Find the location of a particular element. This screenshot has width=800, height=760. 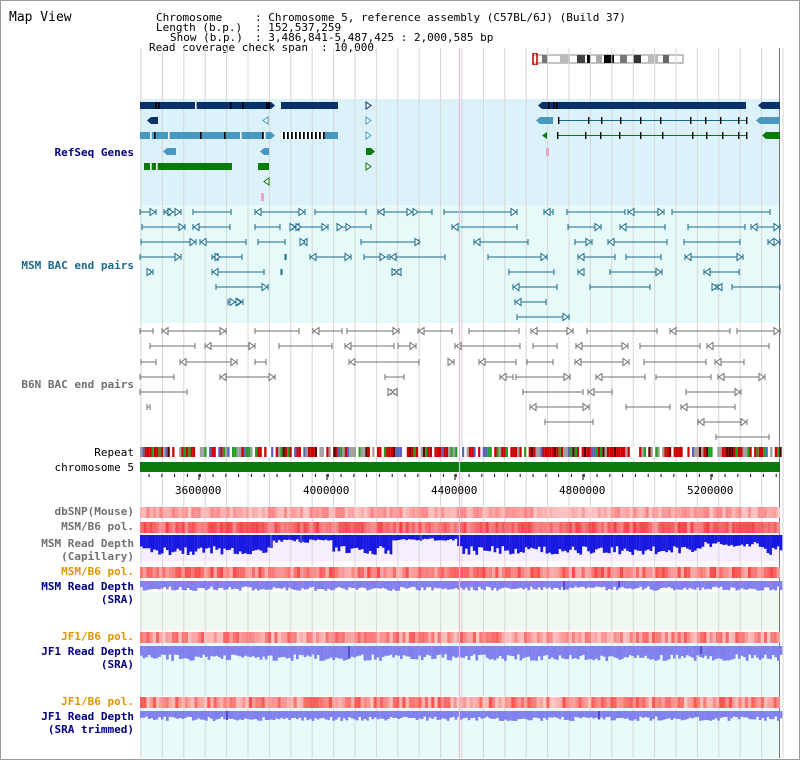

chromosome-ideogram is located at coordinates (607, 59).